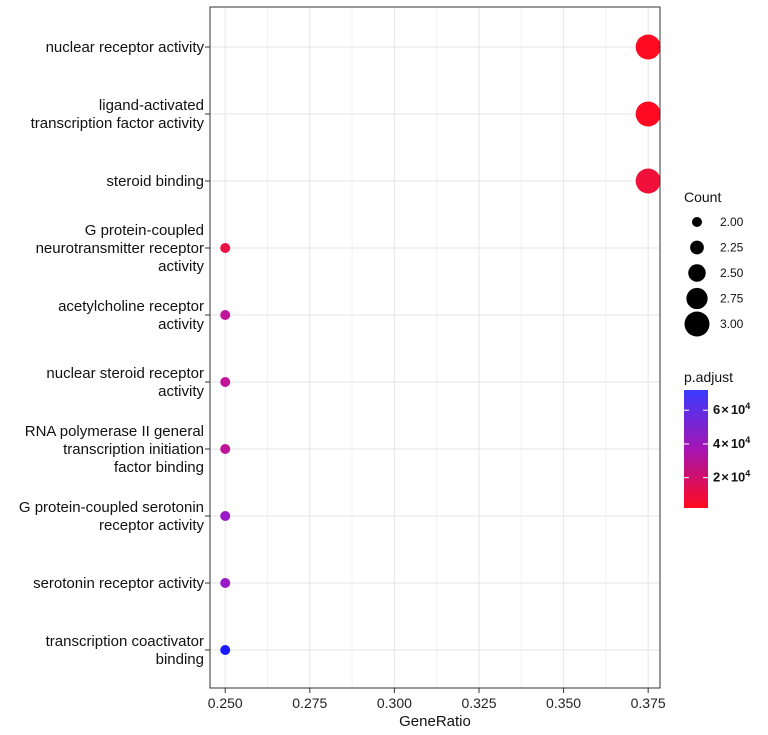 The height and width of the screenshot is (735, 768). What do you see at coordinates (731, 443) in the screenshot?
I see `colorbar-label: 4× 10⁴` at bounding box center [731, 443].